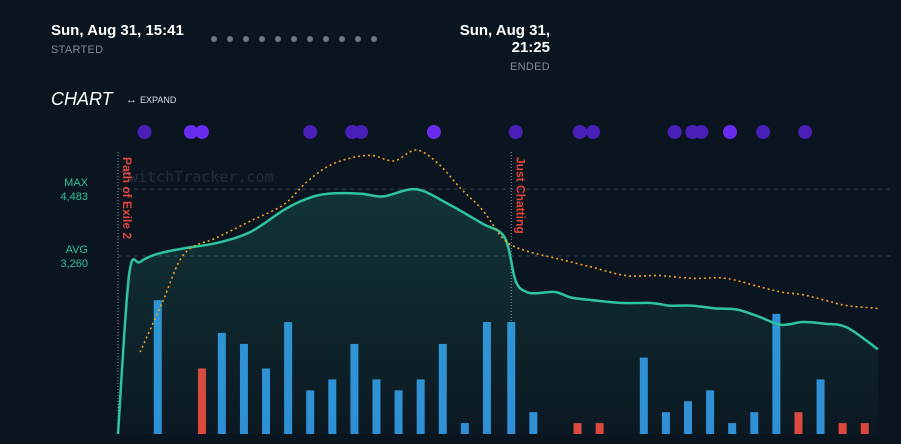  What do you see at coordinates (529, 67) in the screenshot?
I see `end-label: ENDED` at bounding box center [529, 67].